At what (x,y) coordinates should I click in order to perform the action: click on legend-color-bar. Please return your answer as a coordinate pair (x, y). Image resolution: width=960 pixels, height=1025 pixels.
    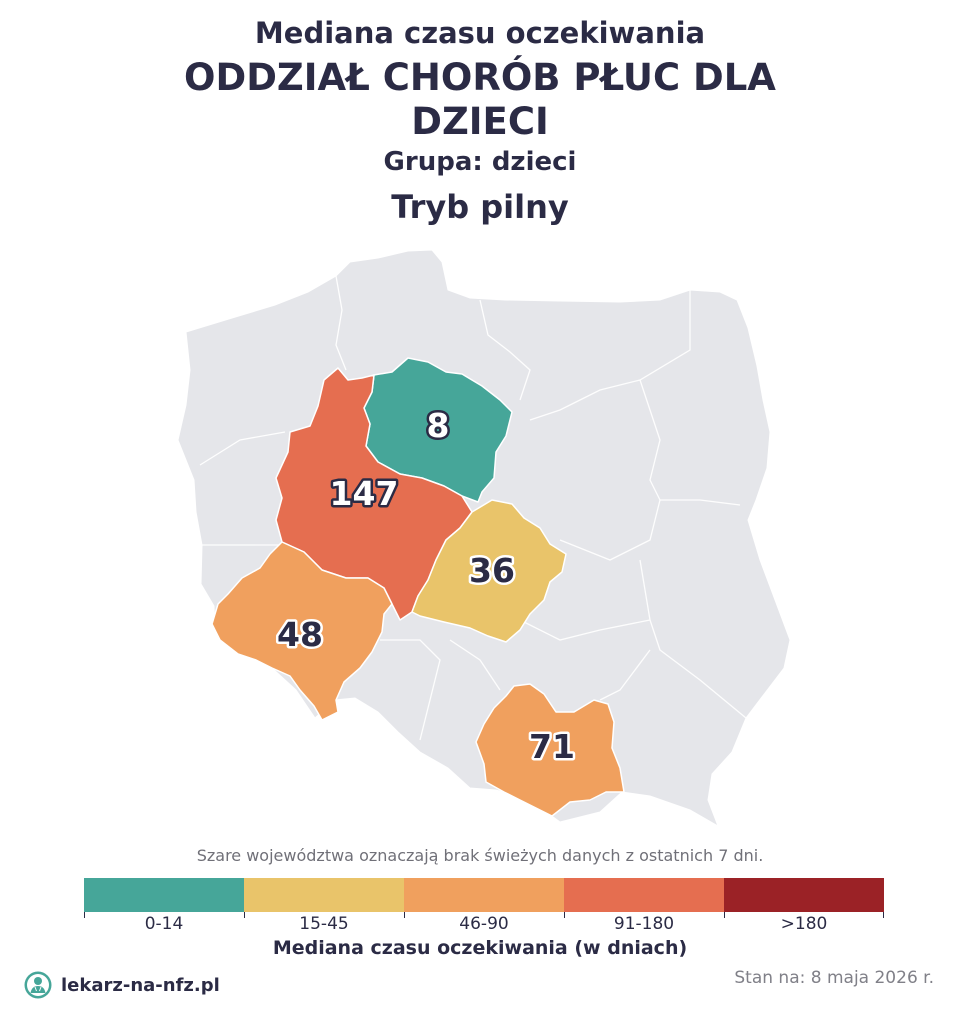
    Looking at the image, I should click on (484, 895).